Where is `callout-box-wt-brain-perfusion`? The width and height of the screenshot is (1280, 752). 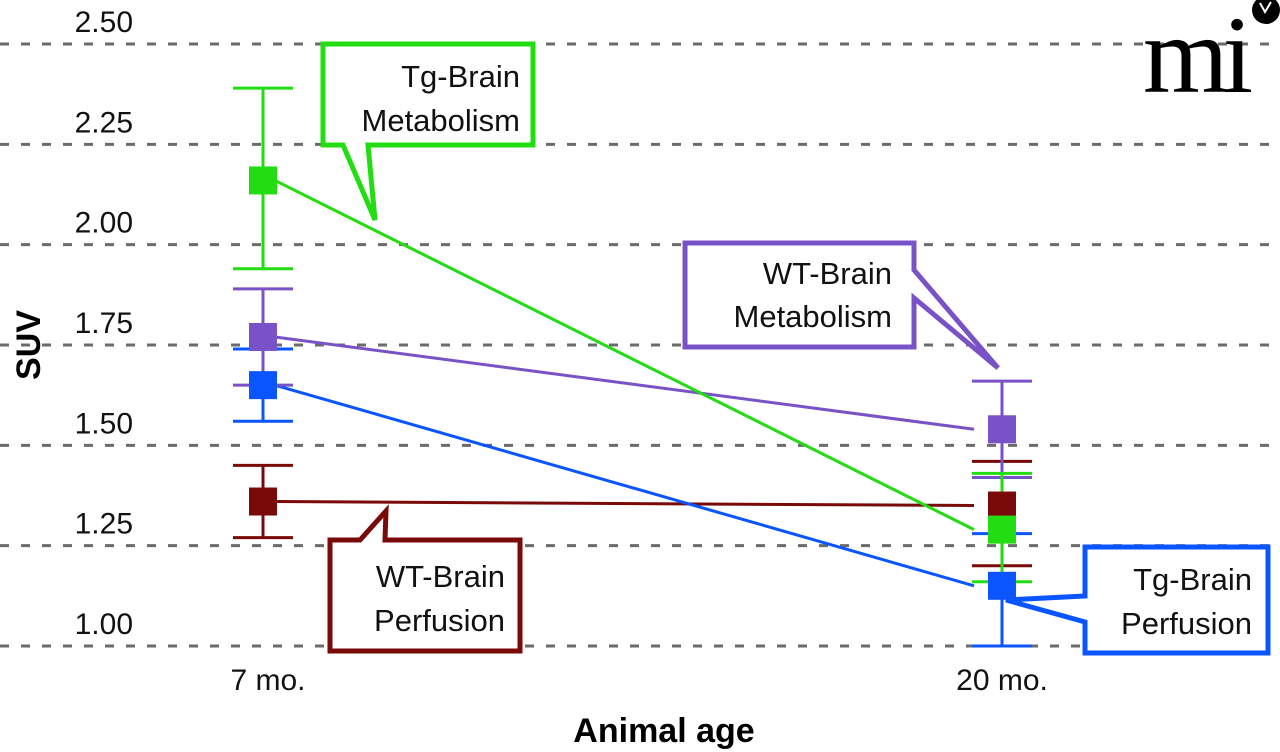 callout-box-wt-brain-perfusion is located at coordinates (425, 579).